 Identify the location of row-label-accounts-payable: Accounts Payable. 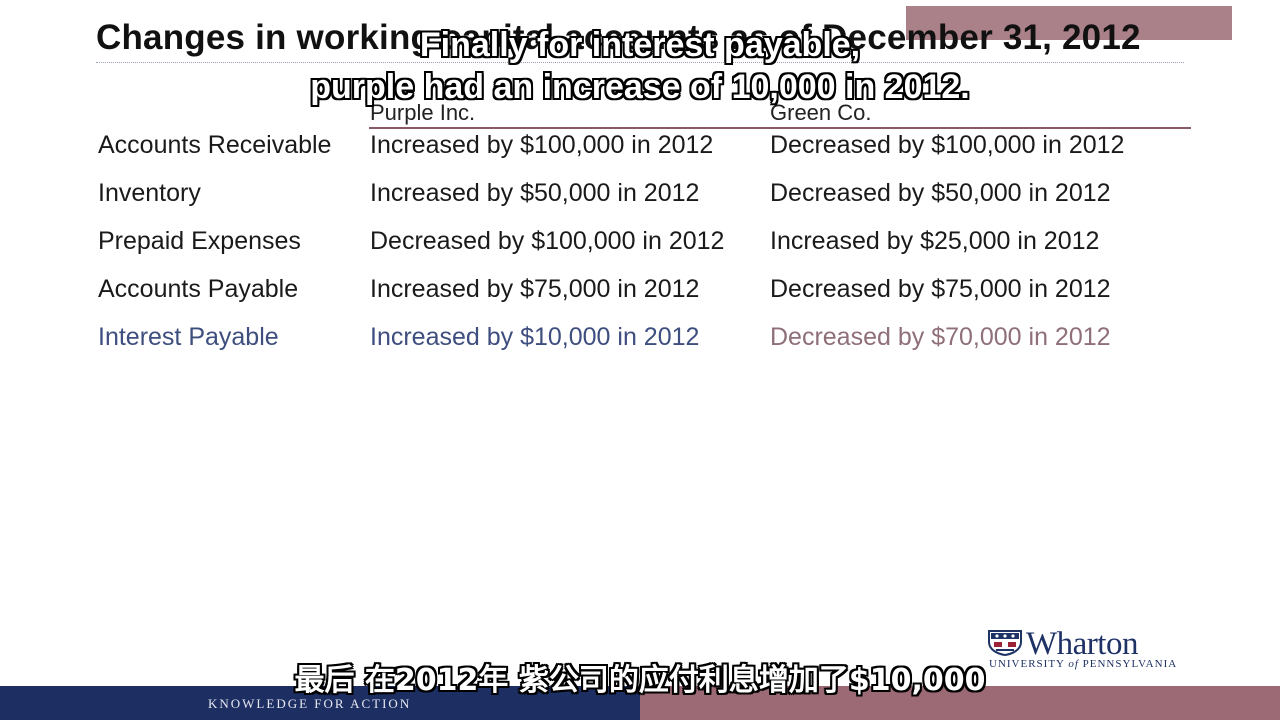
(198, 289).